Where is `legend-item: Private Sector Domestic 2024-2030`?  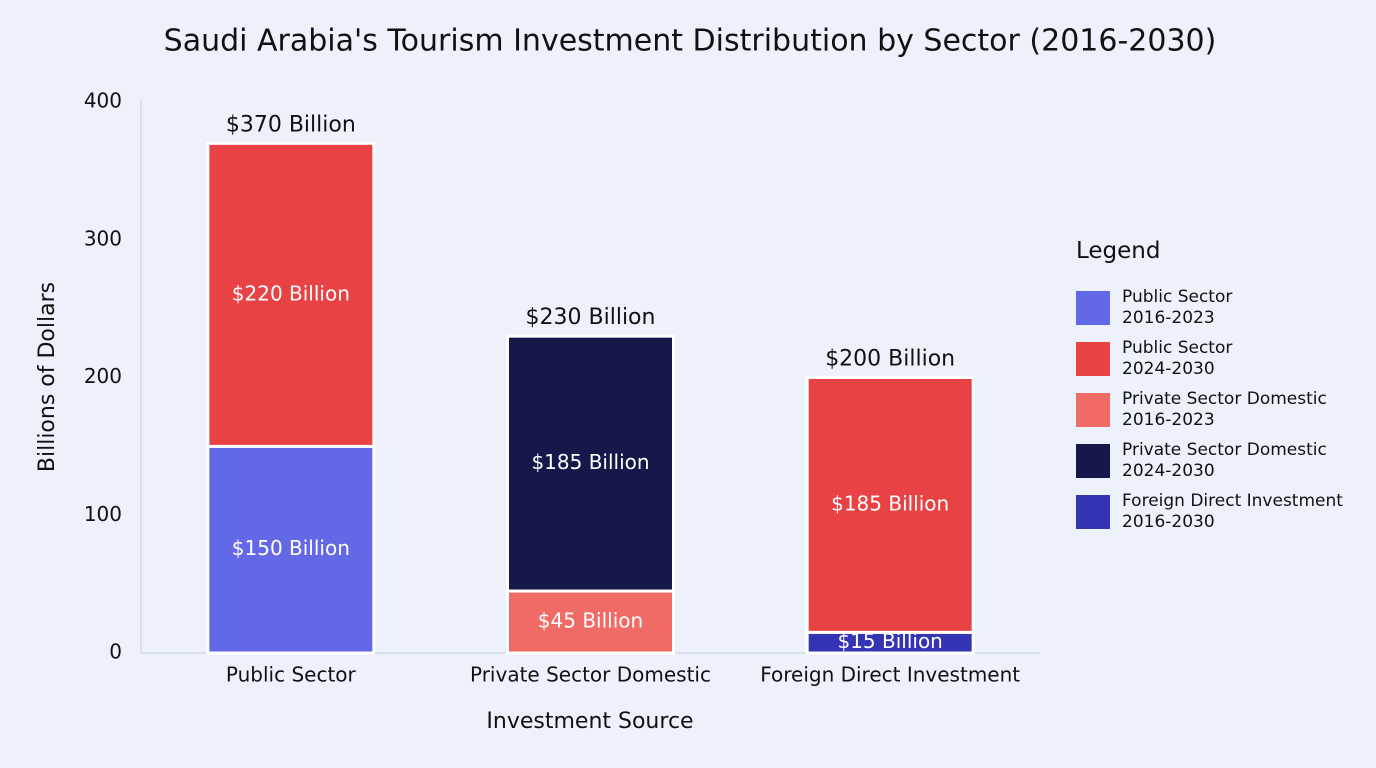 legend-item: Private Sector Domestic 2024-2030 is located at coordinates (1209, 460).